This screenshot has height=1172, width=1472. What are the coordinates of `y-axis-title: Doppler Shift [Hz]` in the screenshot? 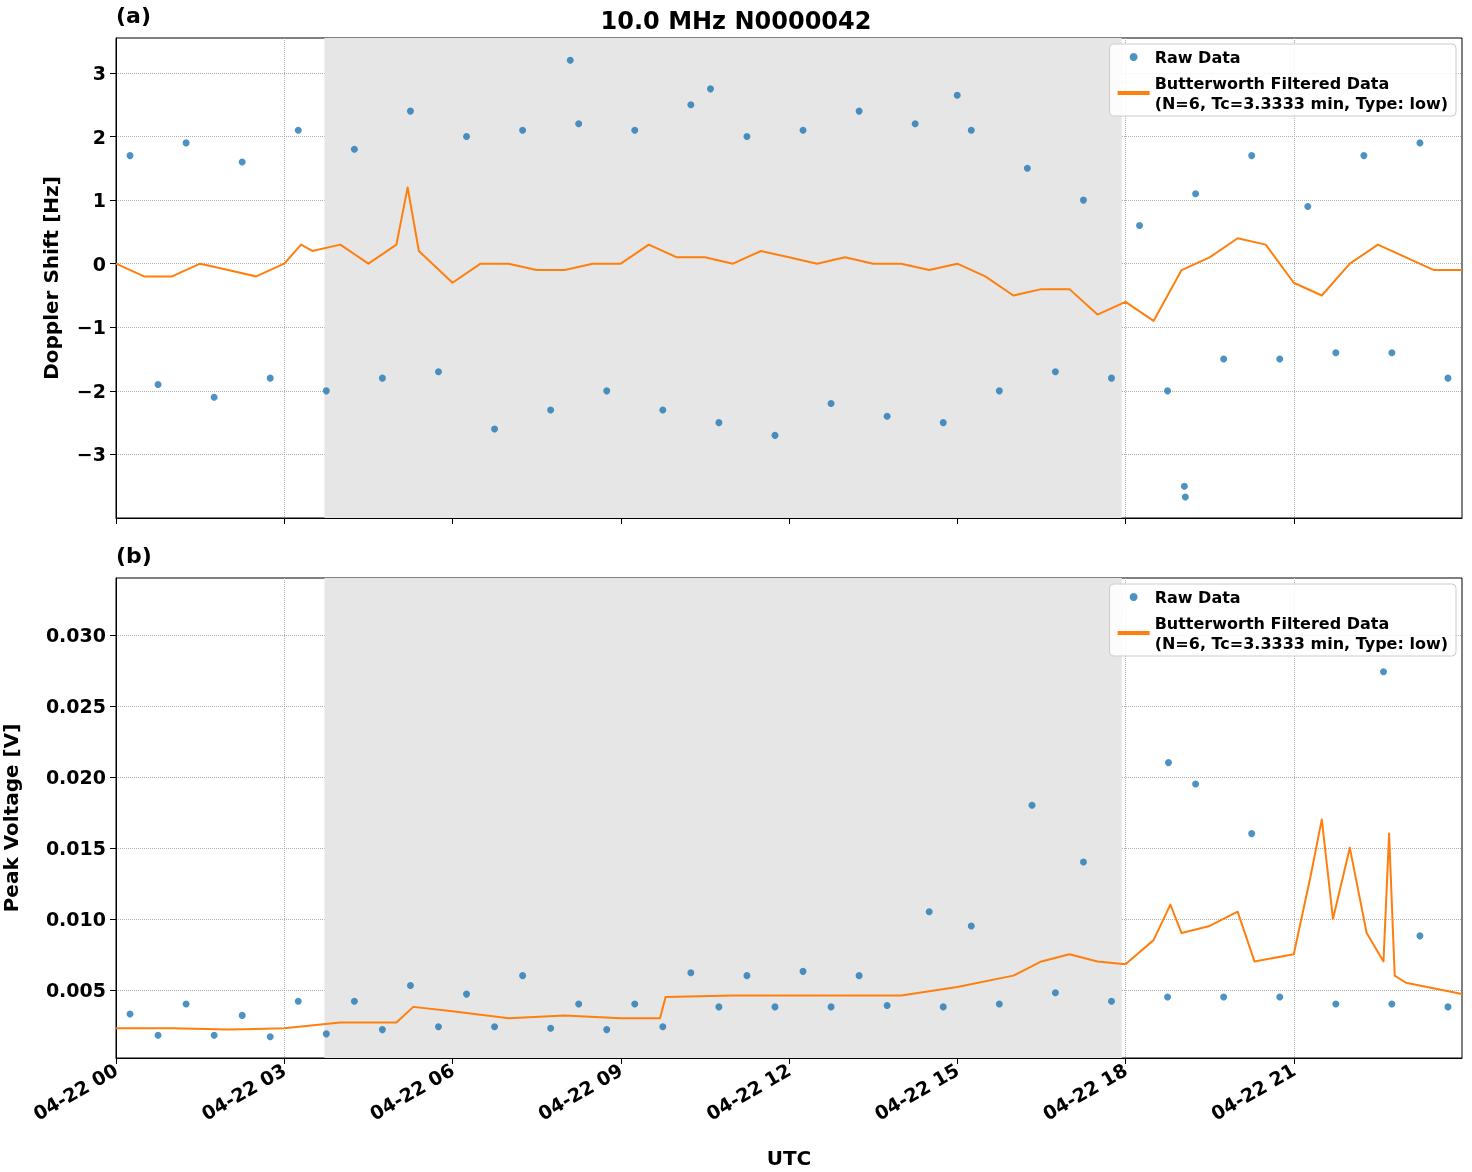 It's located at (51, 278).